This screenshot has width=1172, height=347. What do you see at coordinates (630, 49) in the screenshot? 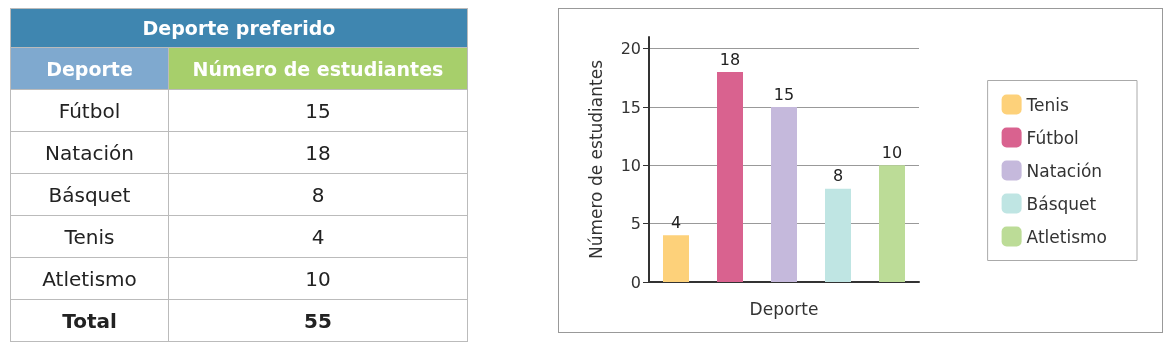
I see `y-tick-label: 20` at bounding box center [630, 49].